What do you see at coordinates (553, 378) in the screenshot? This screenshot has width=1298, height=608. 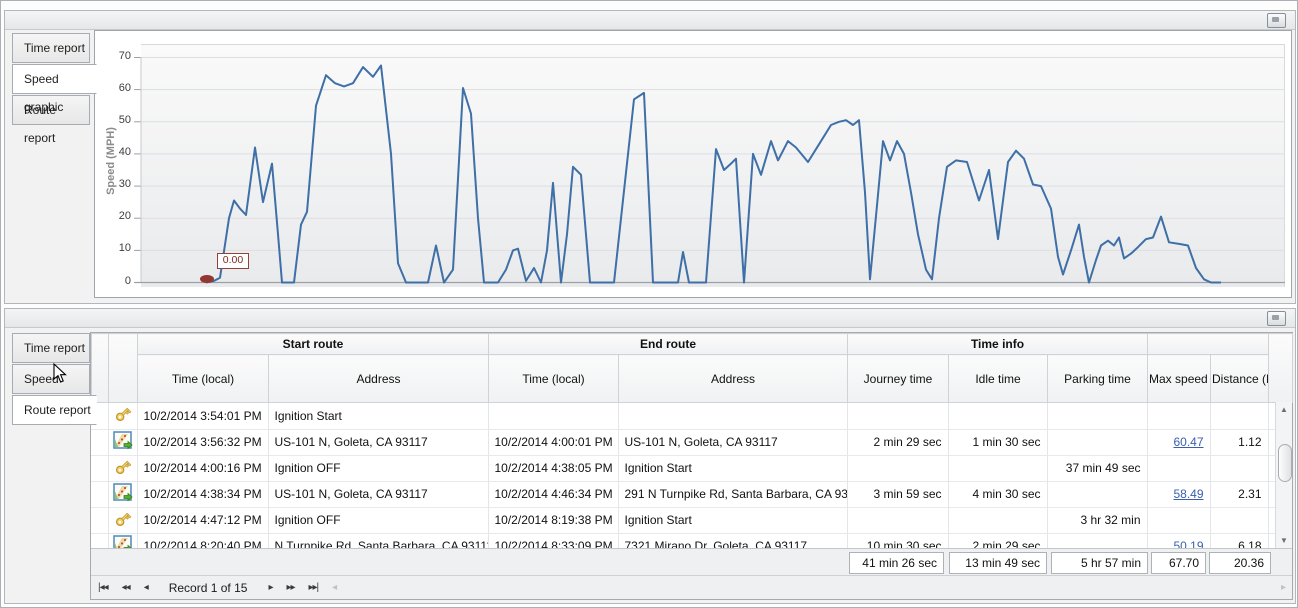 I see `col-header-end-time: Time (local)` at bounding box center [553, 378].